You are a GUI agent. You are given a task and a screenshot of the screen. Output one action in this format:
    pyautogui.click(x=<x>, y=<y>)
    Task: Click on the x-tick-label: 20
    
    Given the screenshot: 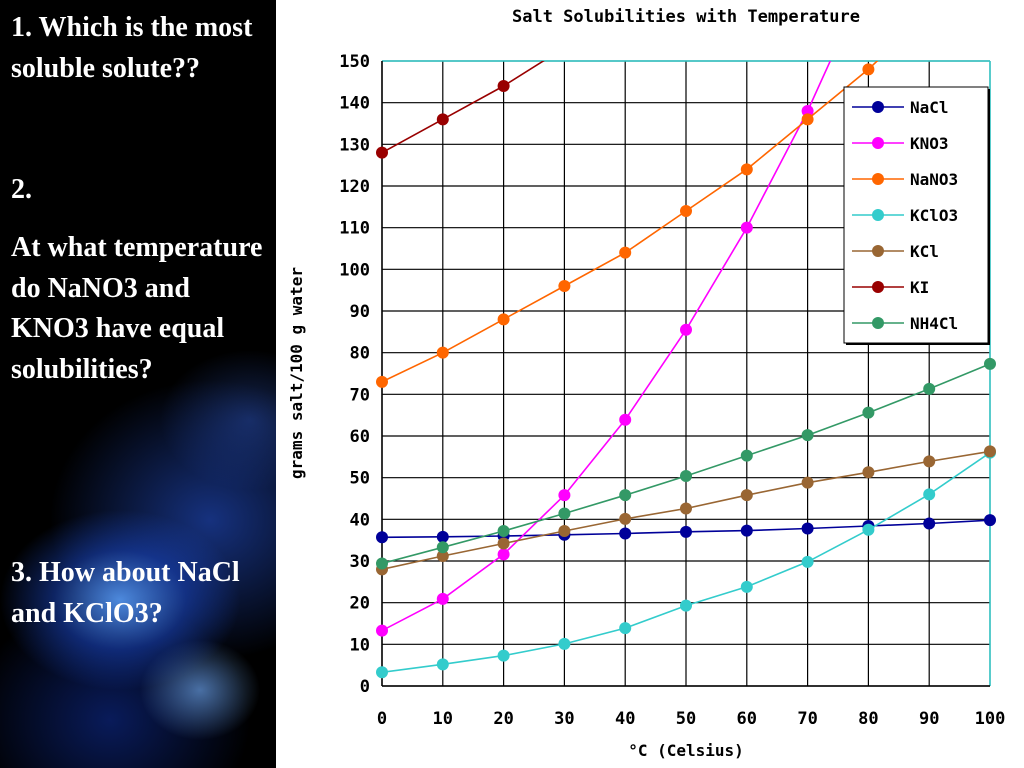 What is the action you would take?
    pyautogui.click(x=503, y=719)
    